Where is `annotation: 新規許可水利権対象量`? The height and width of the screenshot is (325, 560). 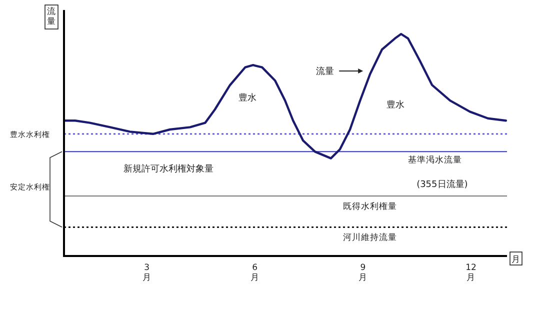
annotation: 新規許可水利権対象量 is located at coordinates (168, 169).